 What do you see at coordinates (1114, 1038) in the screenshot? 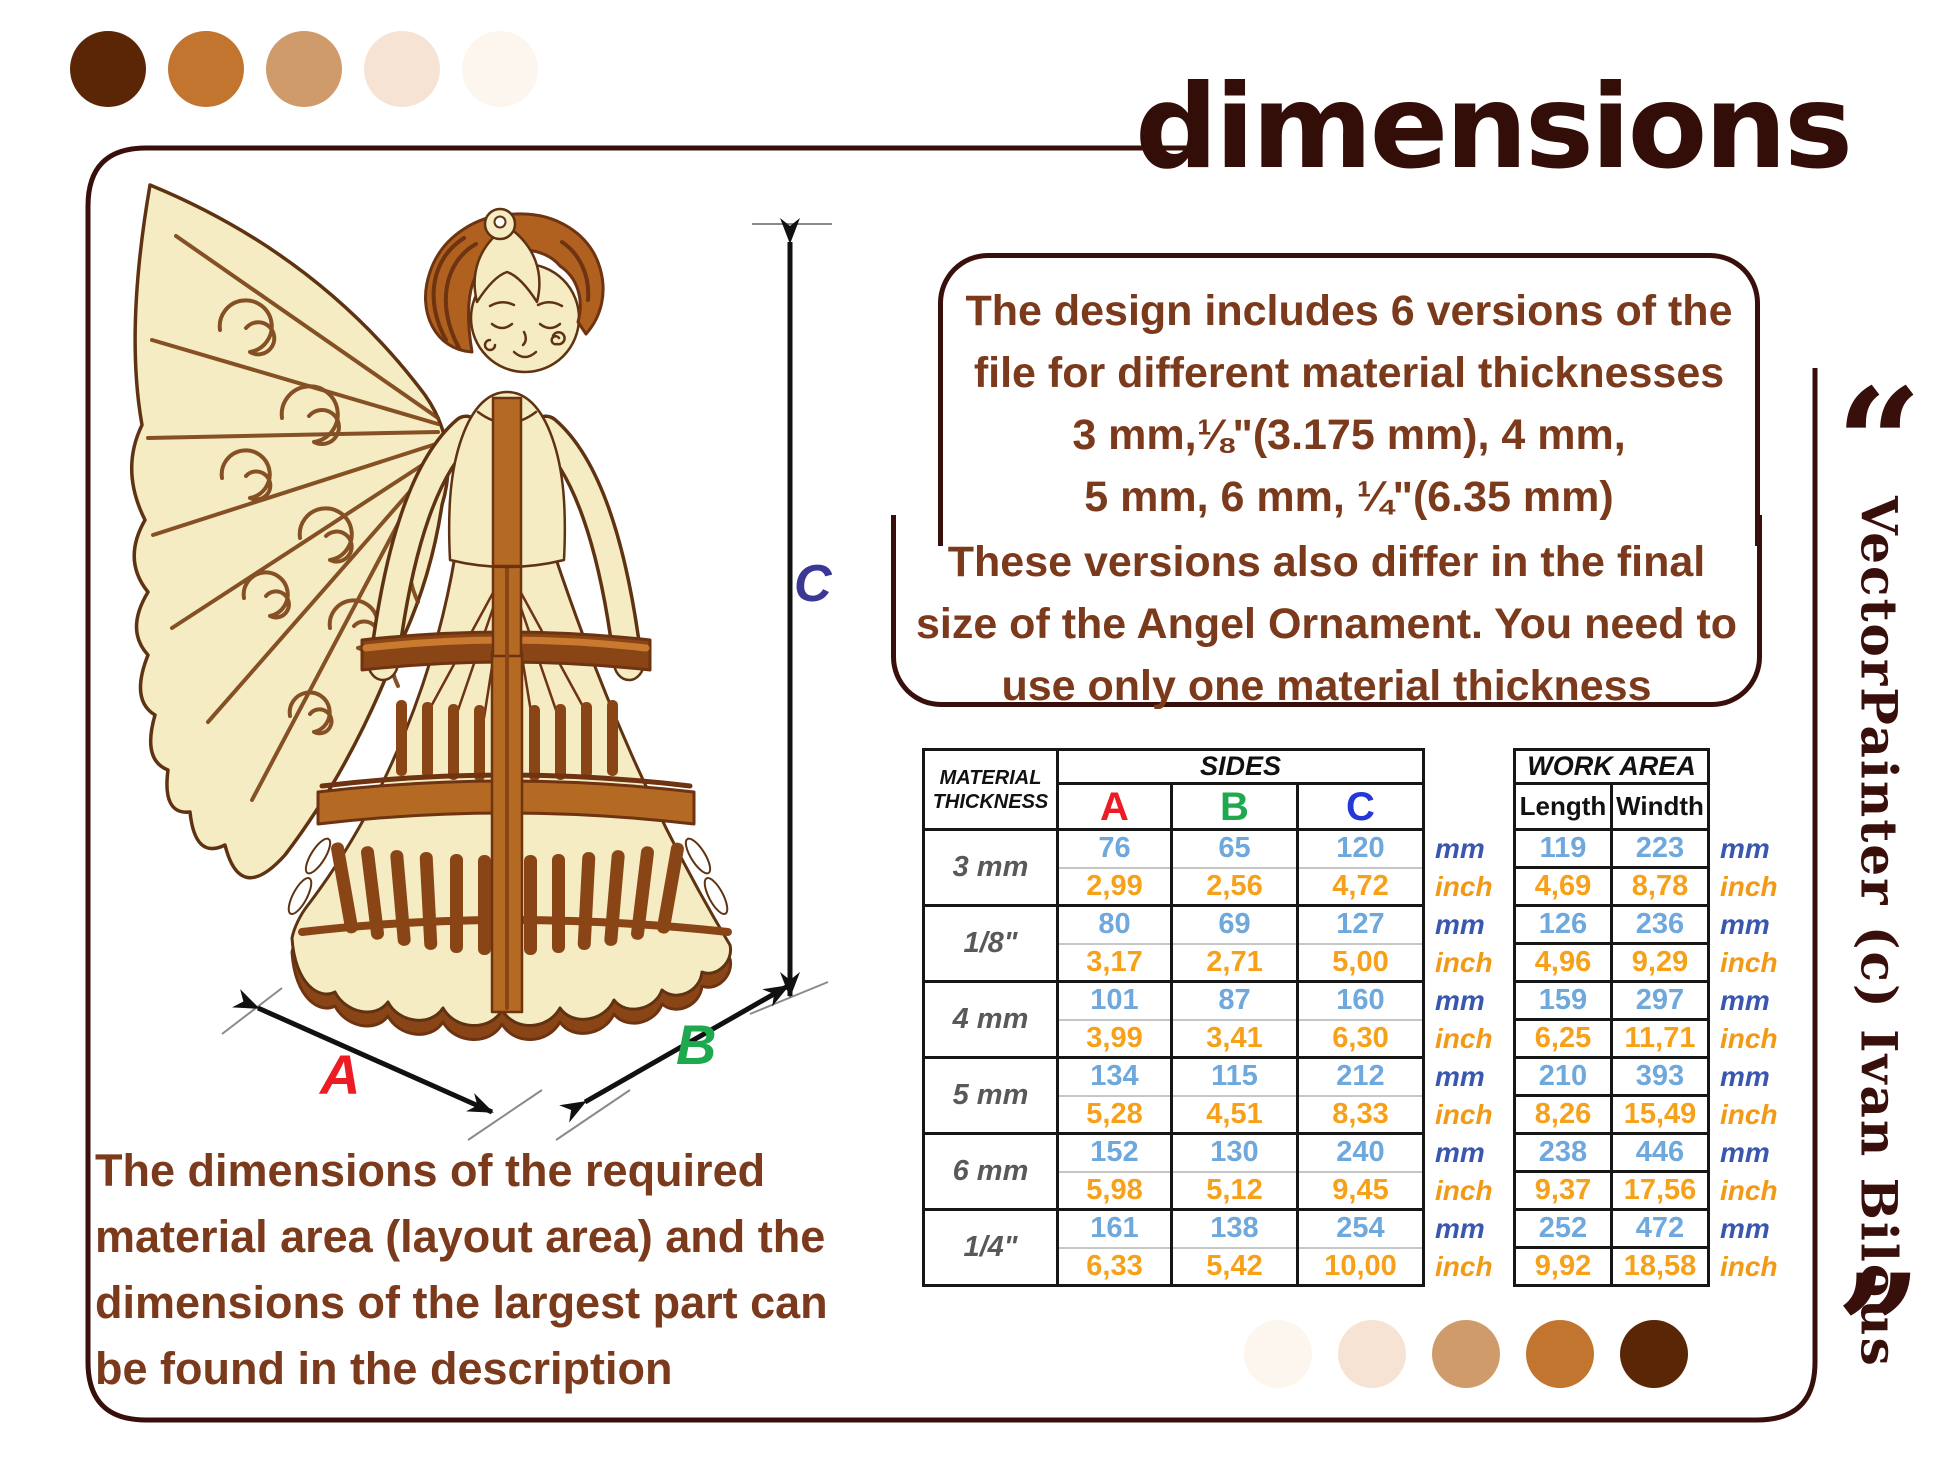
I see `value-inch-cell: 3,99` at bounding box center [1114, 1038].